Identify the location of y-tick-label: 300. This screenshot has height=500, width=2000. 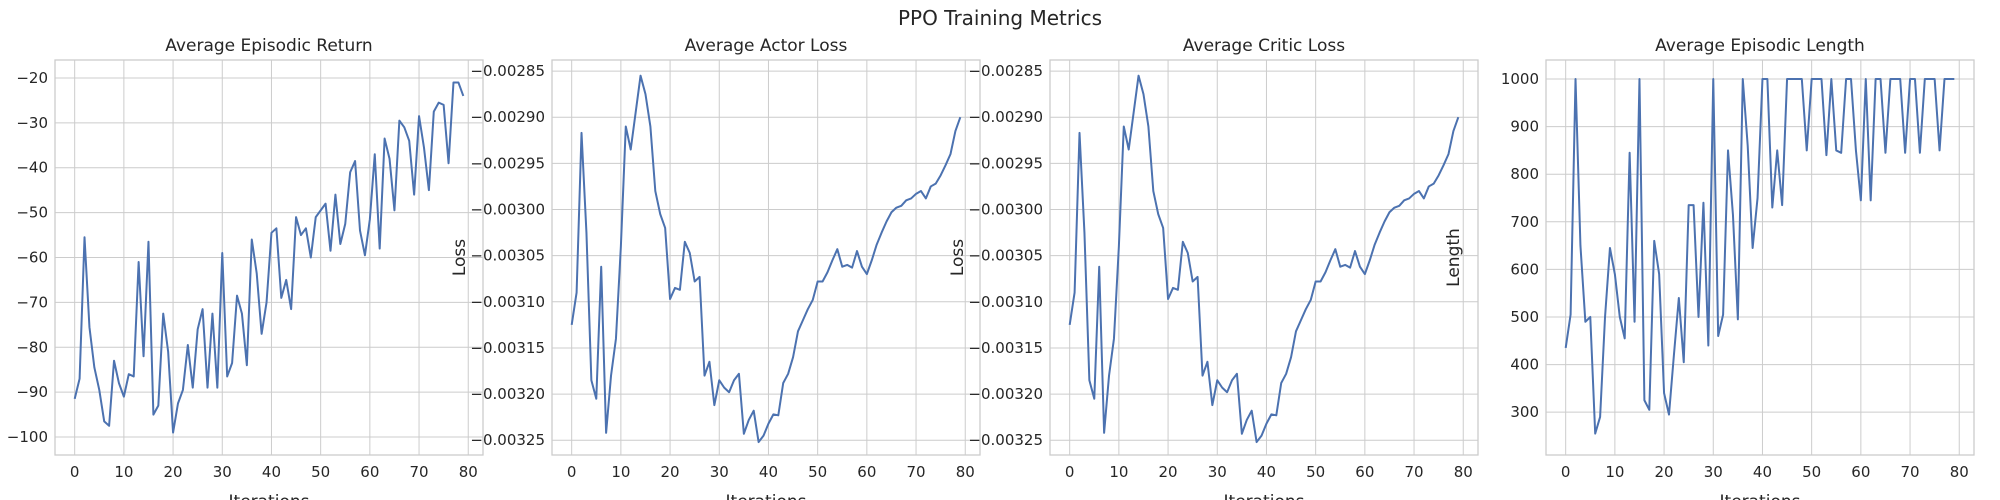
(1524, 412).